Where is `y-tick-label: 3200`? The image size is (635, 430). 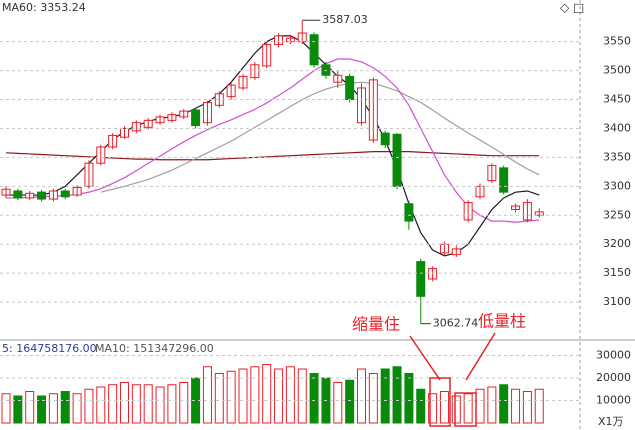 y-tick-label: 3200 is located at coordinates (617, 243).